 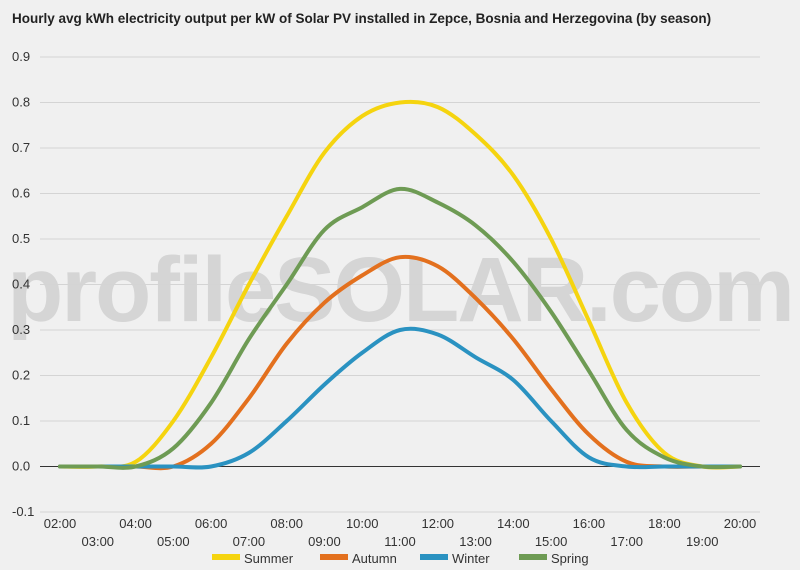 I want to click on y-tick-label: 0.1, so click(x=21, y=420).